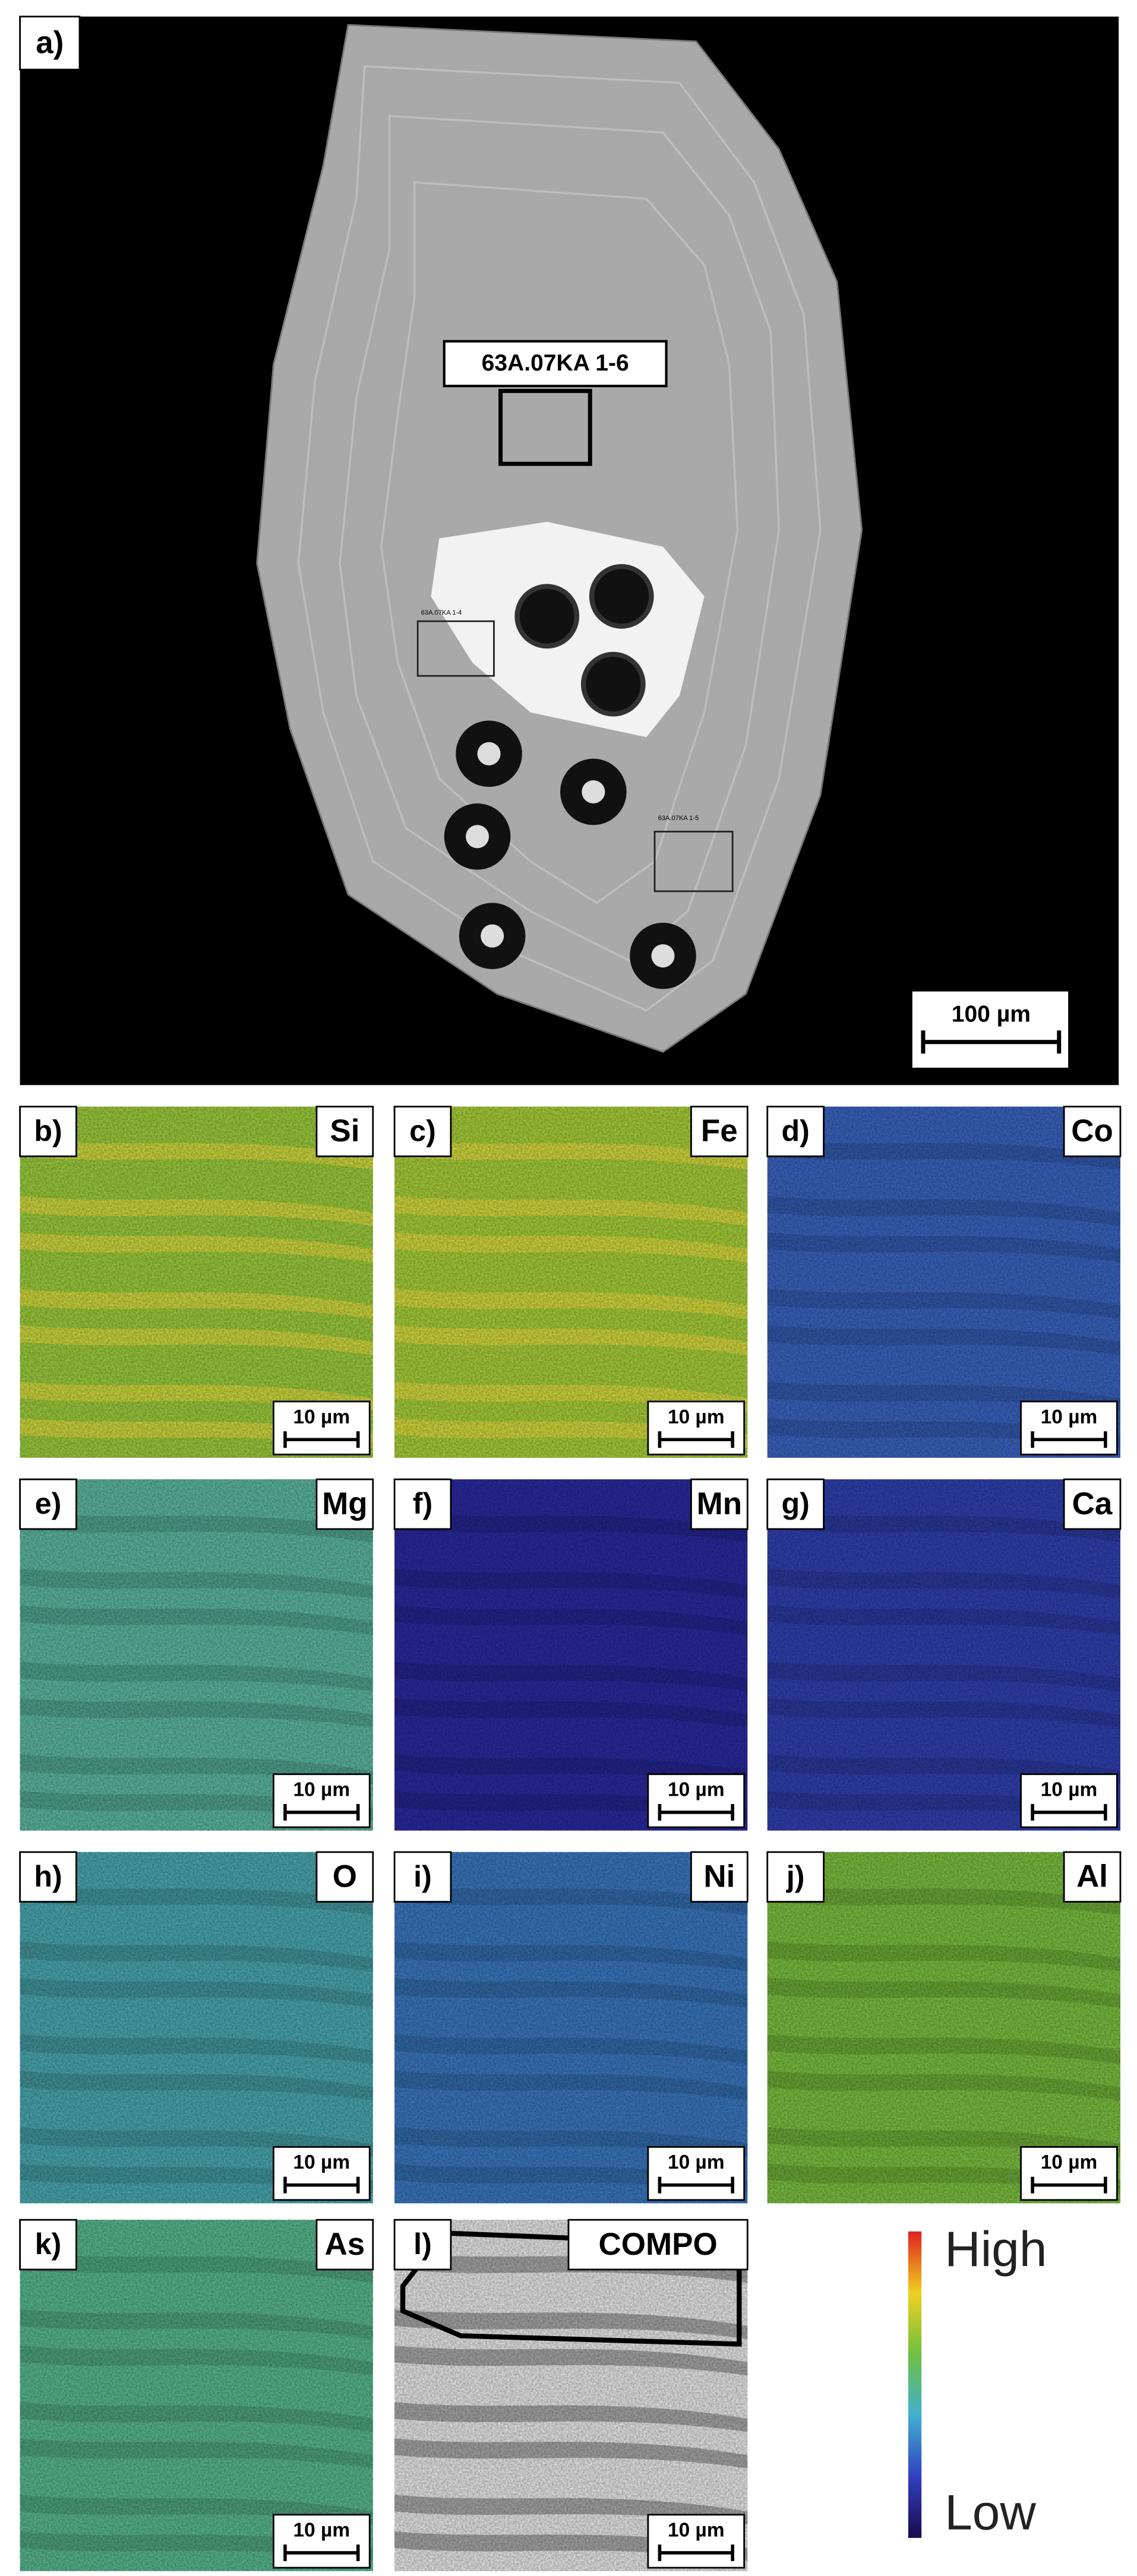  Describe the element at coordinates (679, 818) in the screenshot. I see `small-label: 63A.07KA 1-5` at that location.